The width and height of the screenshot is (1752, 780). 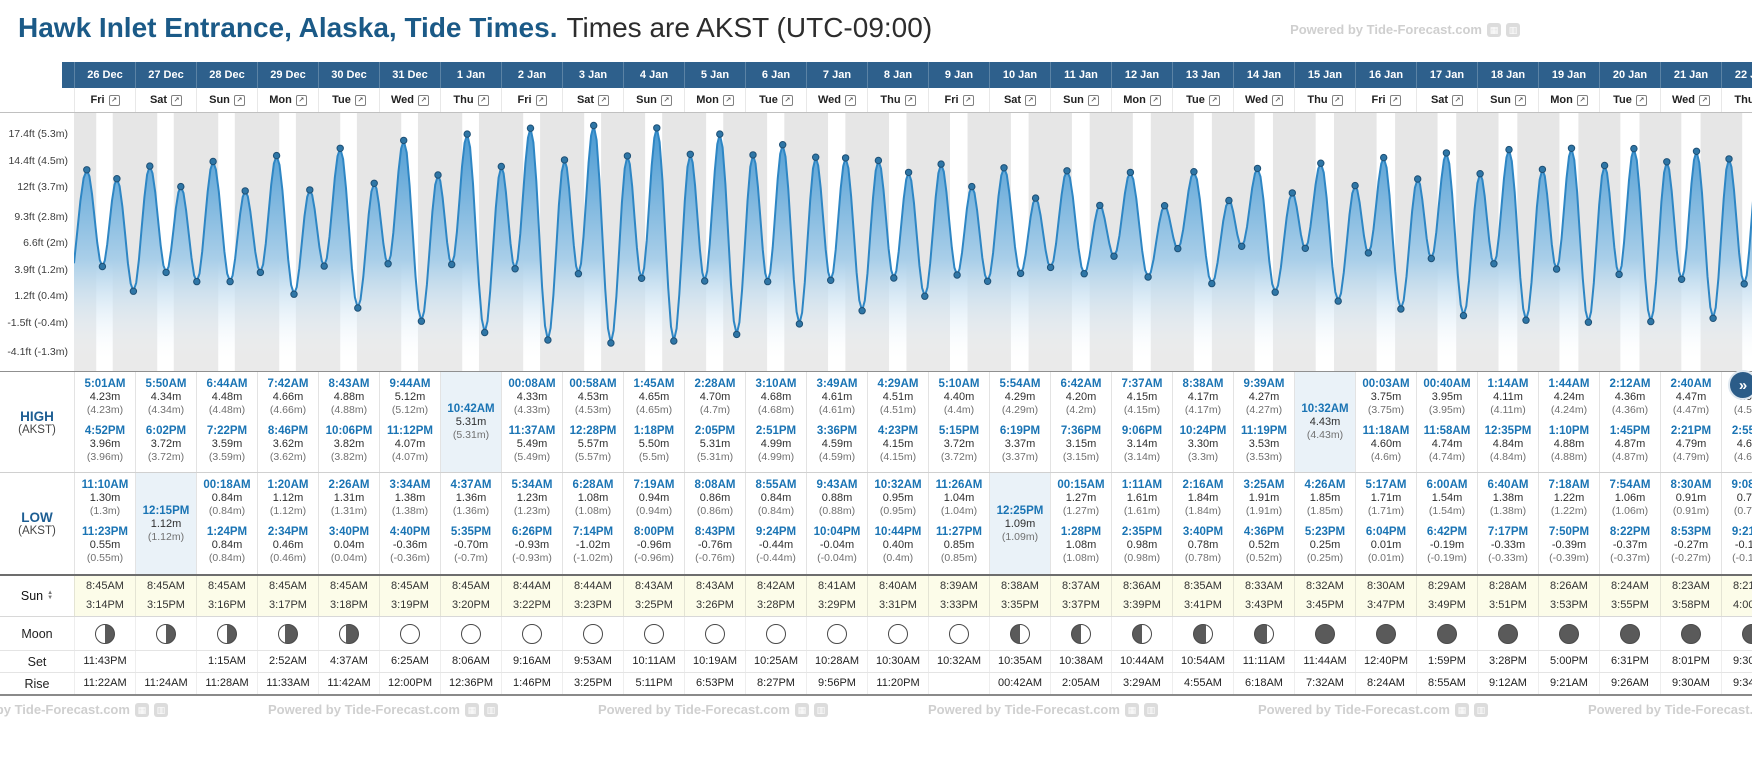 What do you see at coordinates (349, 511) in the screenshot?
I see `tide-height-alt: (1.31m)` at bounding box center [349, 511].